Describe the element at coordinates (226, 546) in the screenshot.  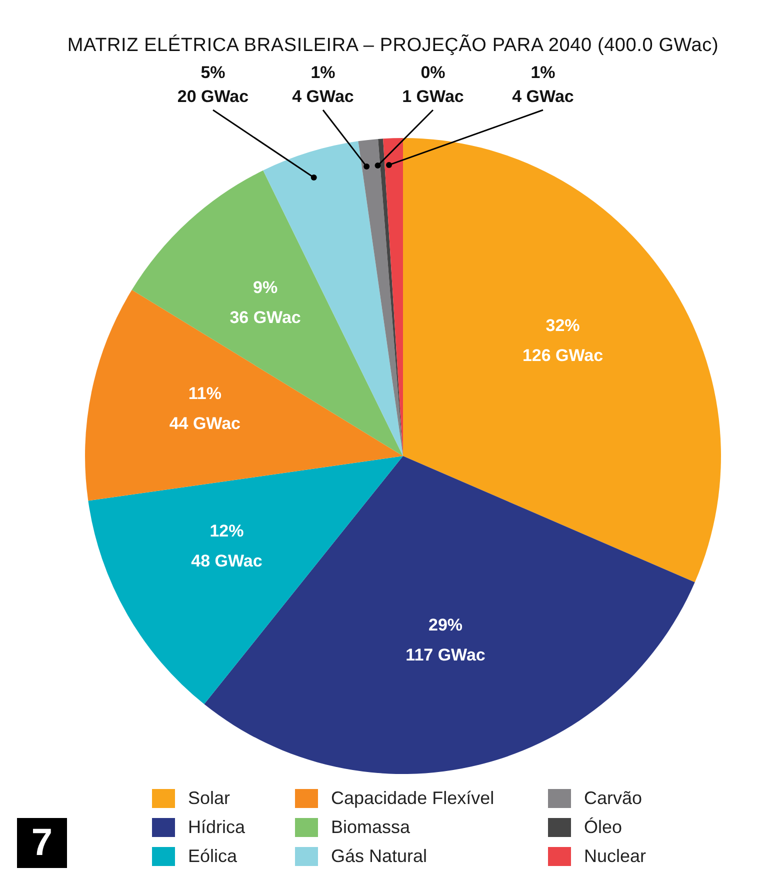
I see `data-label: 12% 48 GWac` at that location.